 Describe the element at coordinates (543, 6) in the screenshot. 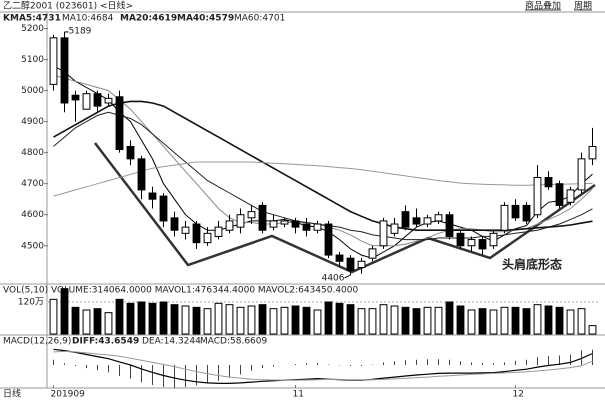

I see `overlay-button: 商品叠加` at that location.